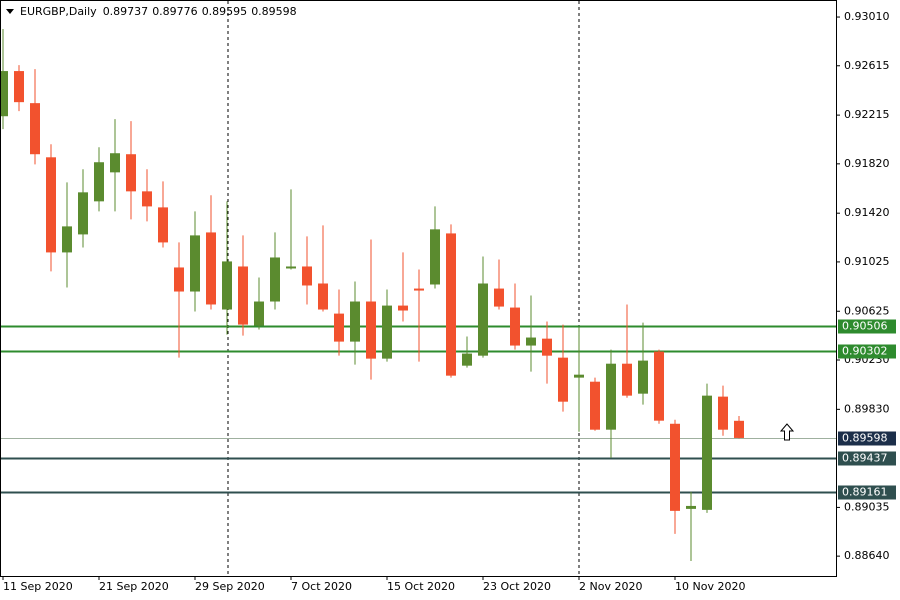  What do you see at coordinates (867, 555) in the screenshot?
I see `y-tick-label: 0.88640` at bounding box center [867, 555].